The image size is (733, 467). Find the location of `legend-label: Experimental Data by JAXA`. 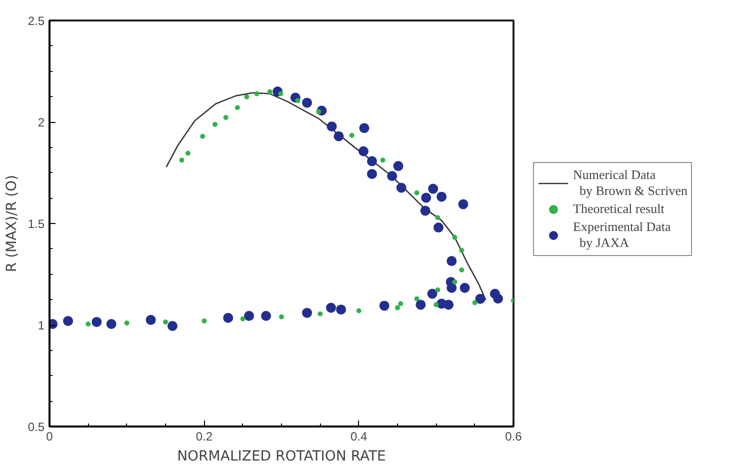

legend-label: Experimental Data by JAXA is located at coordinates (622, 235).